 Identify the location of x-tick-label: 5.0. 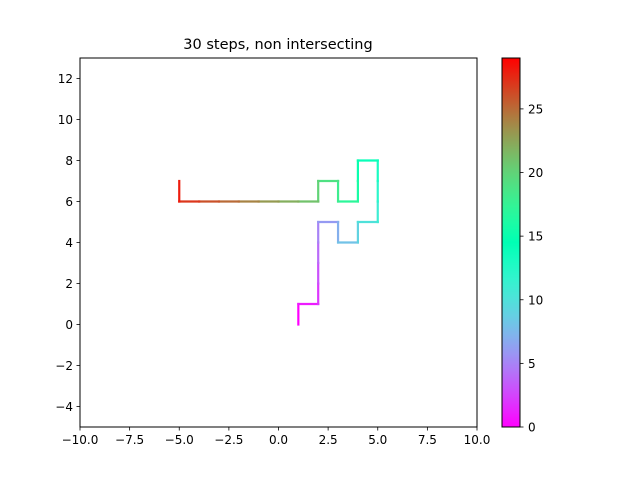
(377, 440).